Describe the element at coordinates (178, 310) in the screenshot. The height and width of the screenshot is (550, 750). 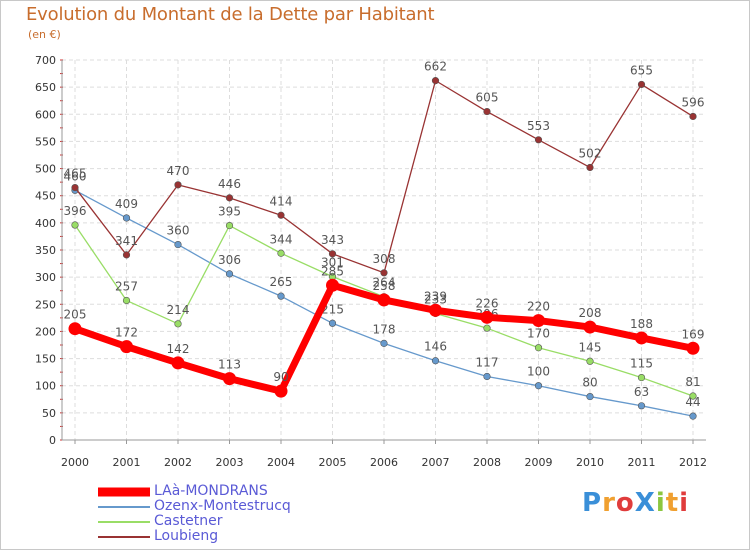
I see `data-label: 214` at that location.